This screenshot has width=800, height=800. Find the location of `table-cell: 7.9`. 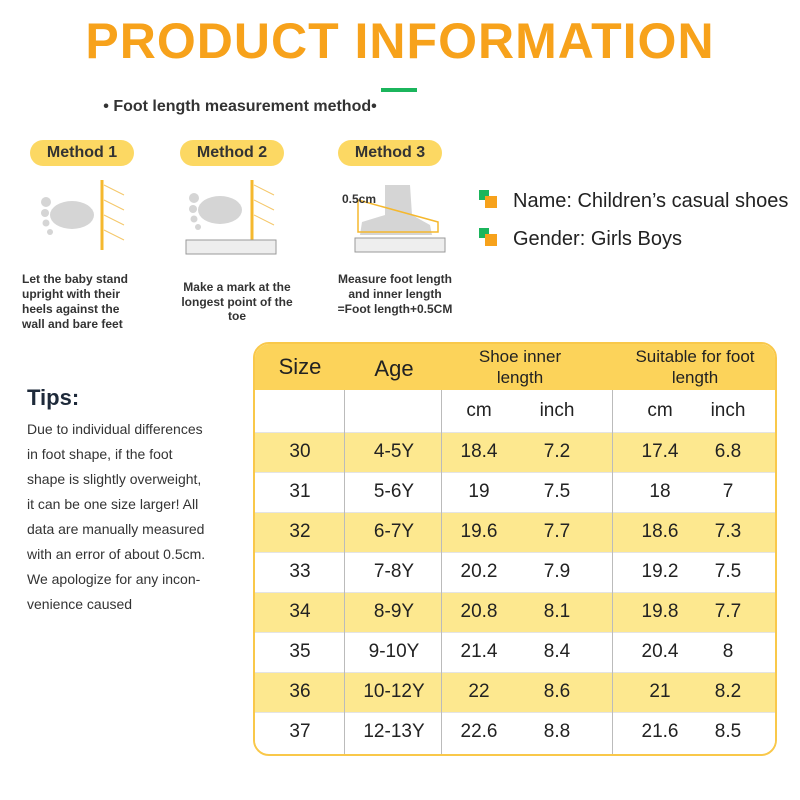

table-cell: 7.9 is located at coordinates (557, 571).